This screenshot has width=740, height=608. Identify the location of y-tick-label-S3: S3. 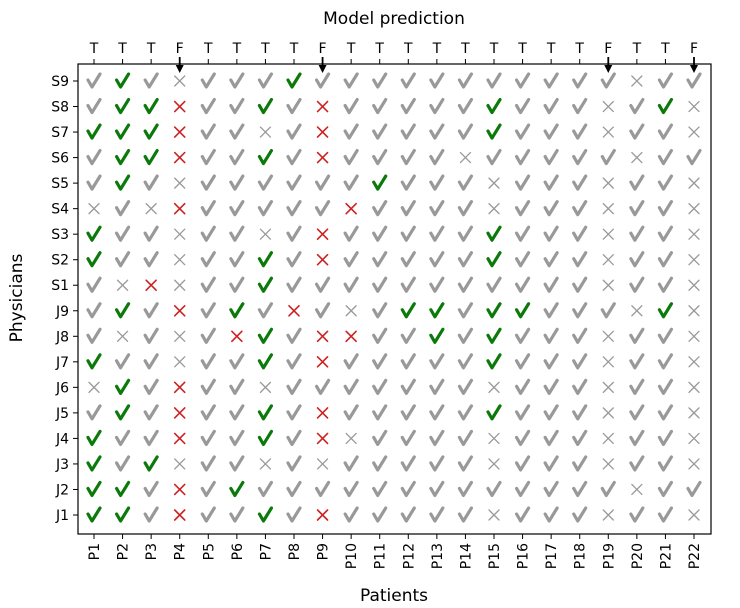
(60, 235).